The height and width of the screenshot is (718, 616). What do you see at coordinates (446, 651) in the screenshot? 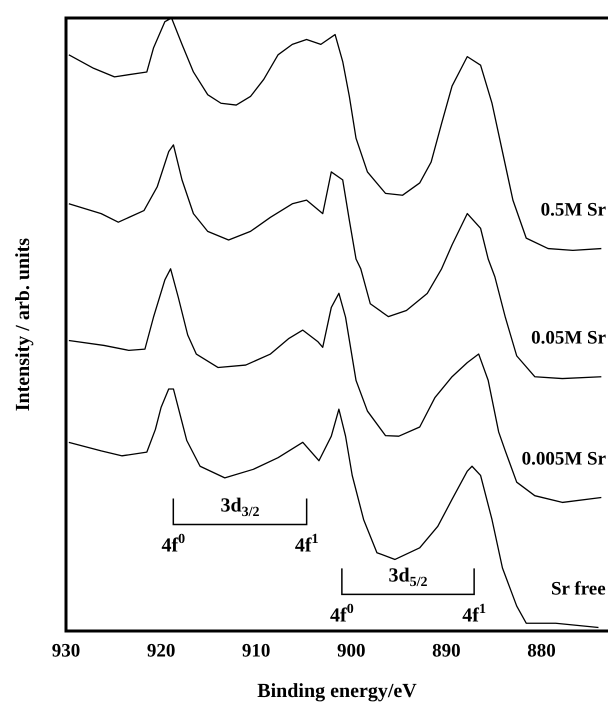
I see `x-tick-label: 890` at bounding box center [446, 651].